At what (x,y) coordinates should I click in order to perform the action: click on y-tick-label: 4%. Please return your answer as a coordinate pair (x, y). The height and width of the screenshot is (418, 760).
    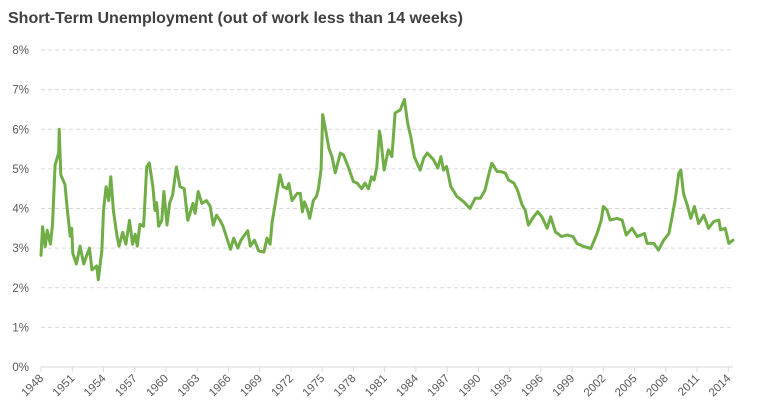
    Looking at the image, I should click on (20, 210).